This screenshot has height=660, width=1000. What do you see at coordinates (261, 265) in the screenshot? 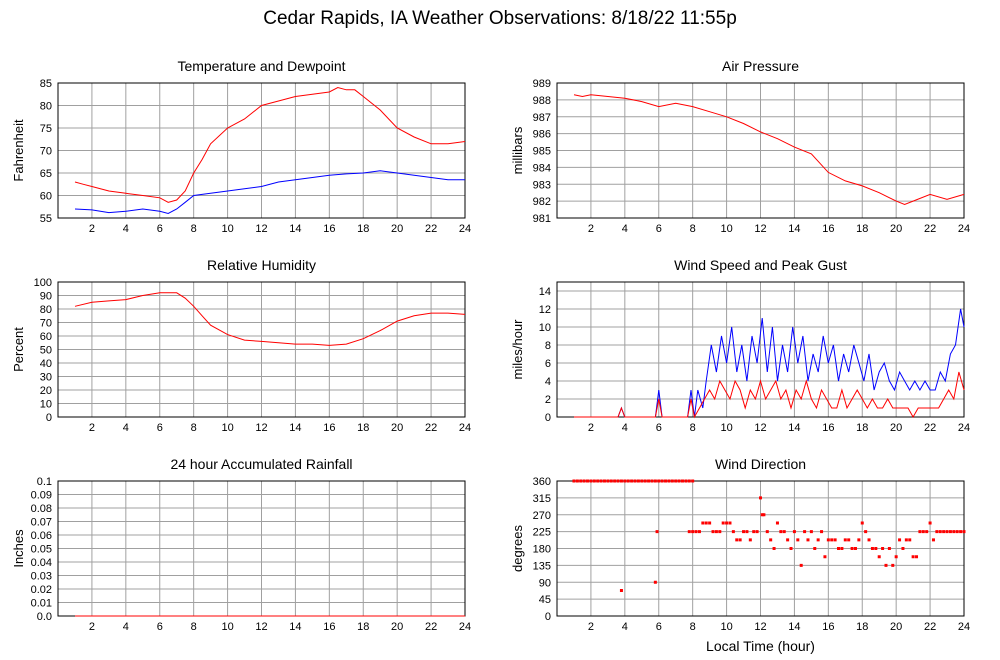
I see `chart-title: Relative Humidity` at bounding box center [261, 265].